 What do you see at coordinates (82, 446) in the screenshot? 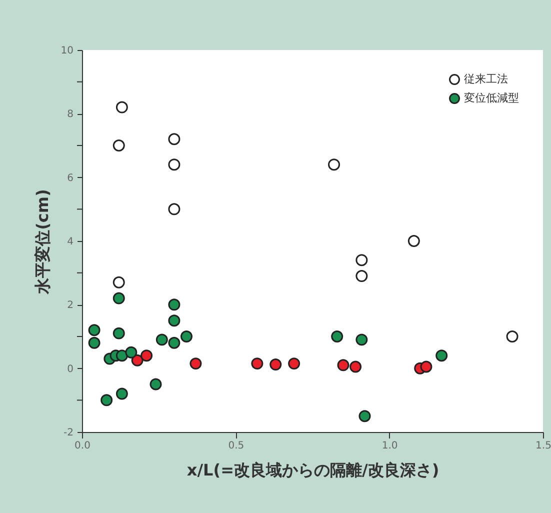
I see `x-tick-label: 0.0` at bounding box center [82, 446].